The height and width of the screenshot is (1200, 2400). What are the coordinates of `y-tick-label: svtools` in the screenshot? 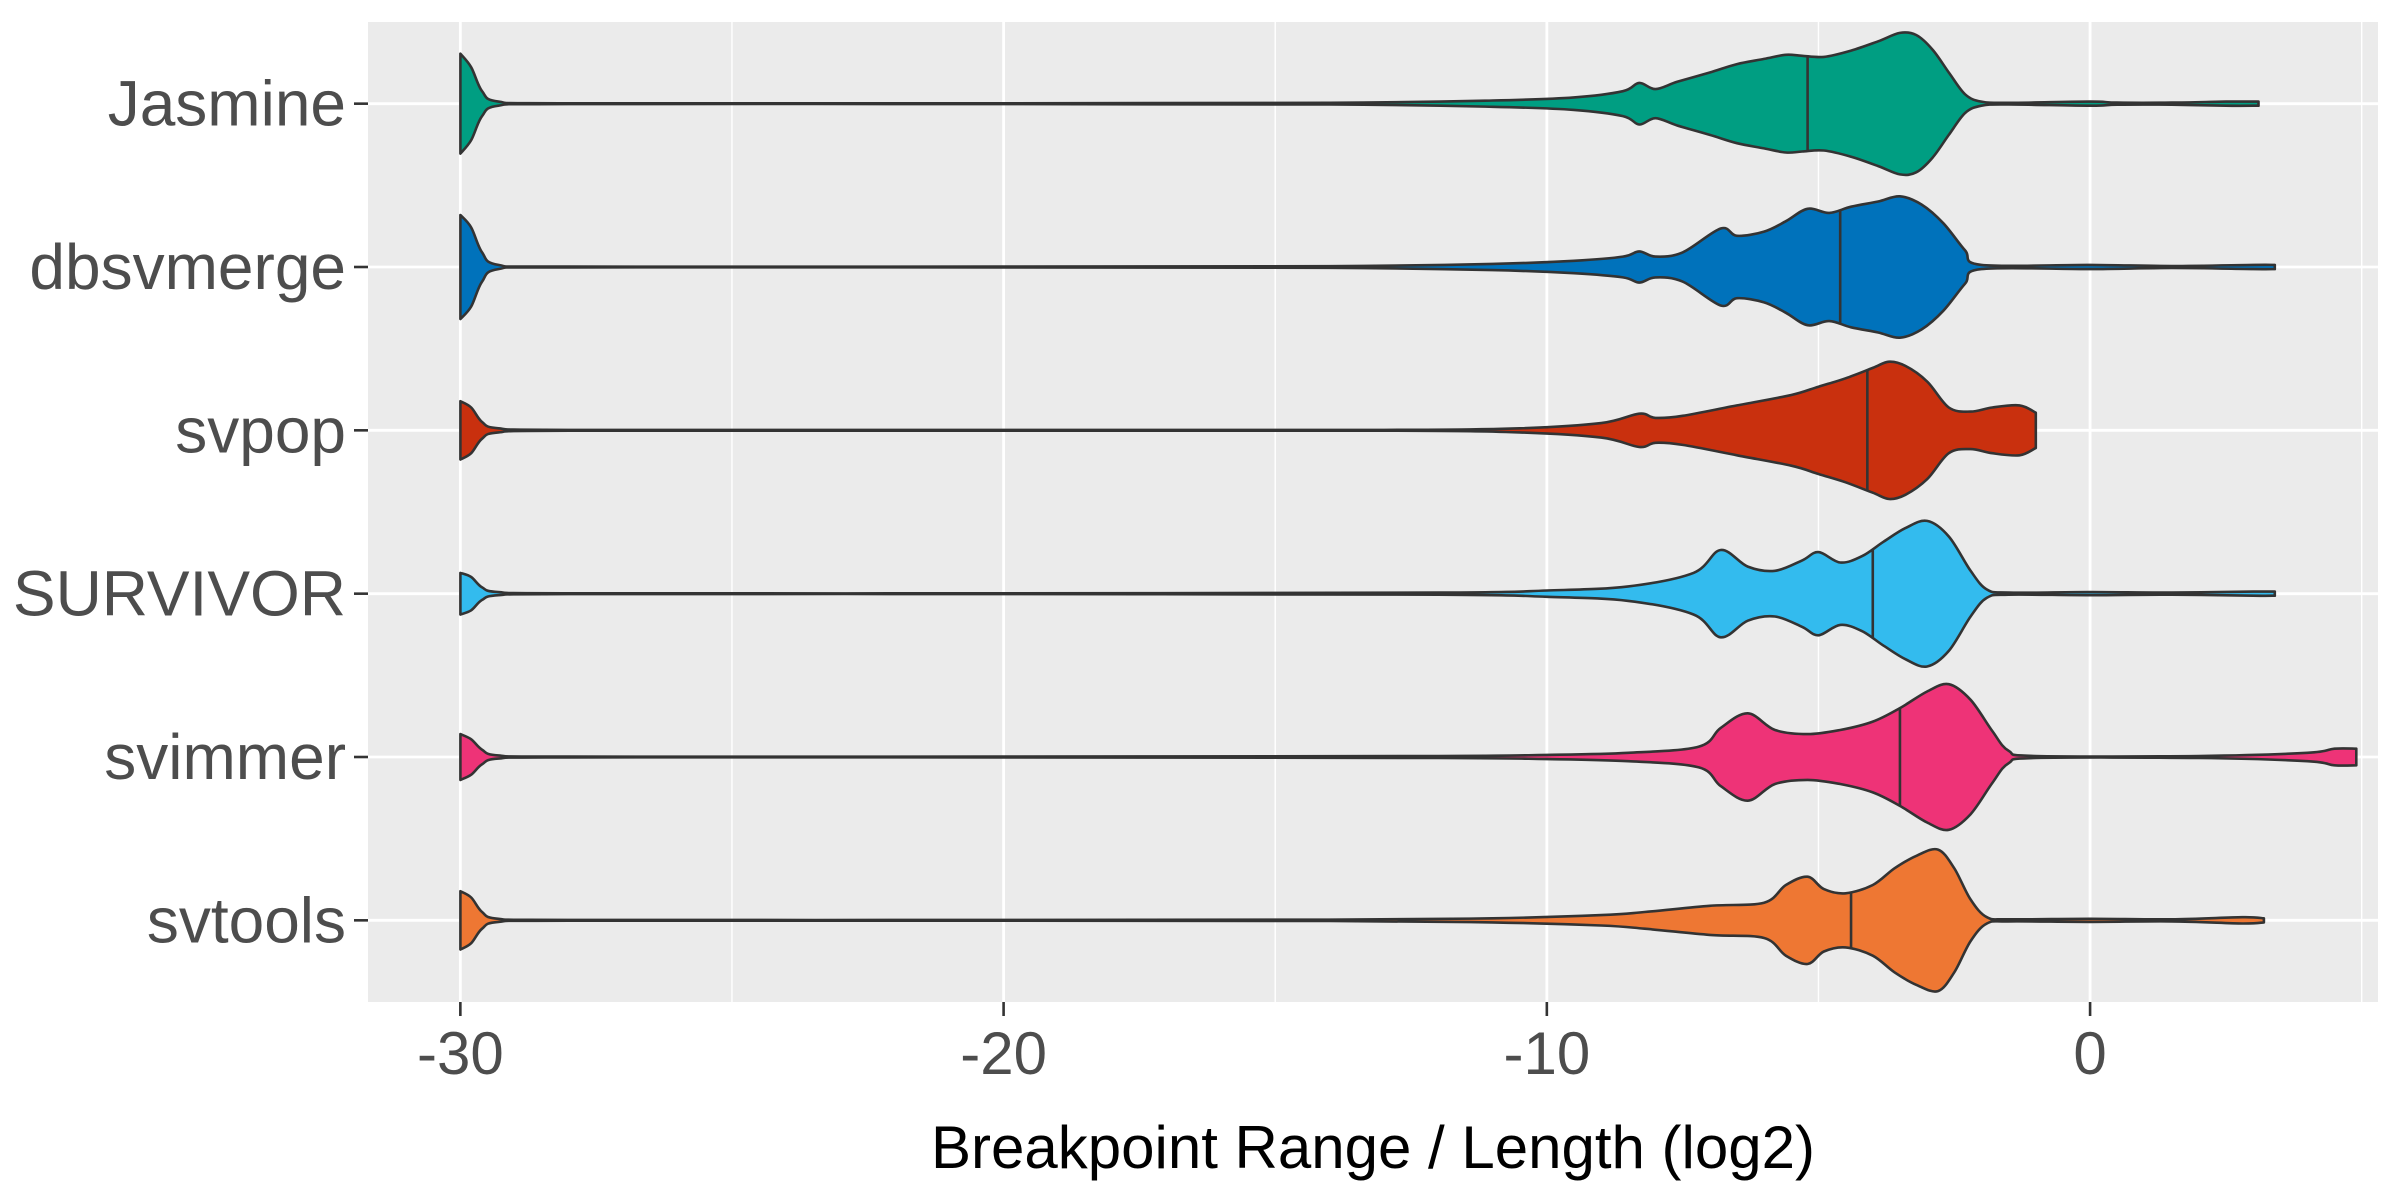 It's located at (246, 920).